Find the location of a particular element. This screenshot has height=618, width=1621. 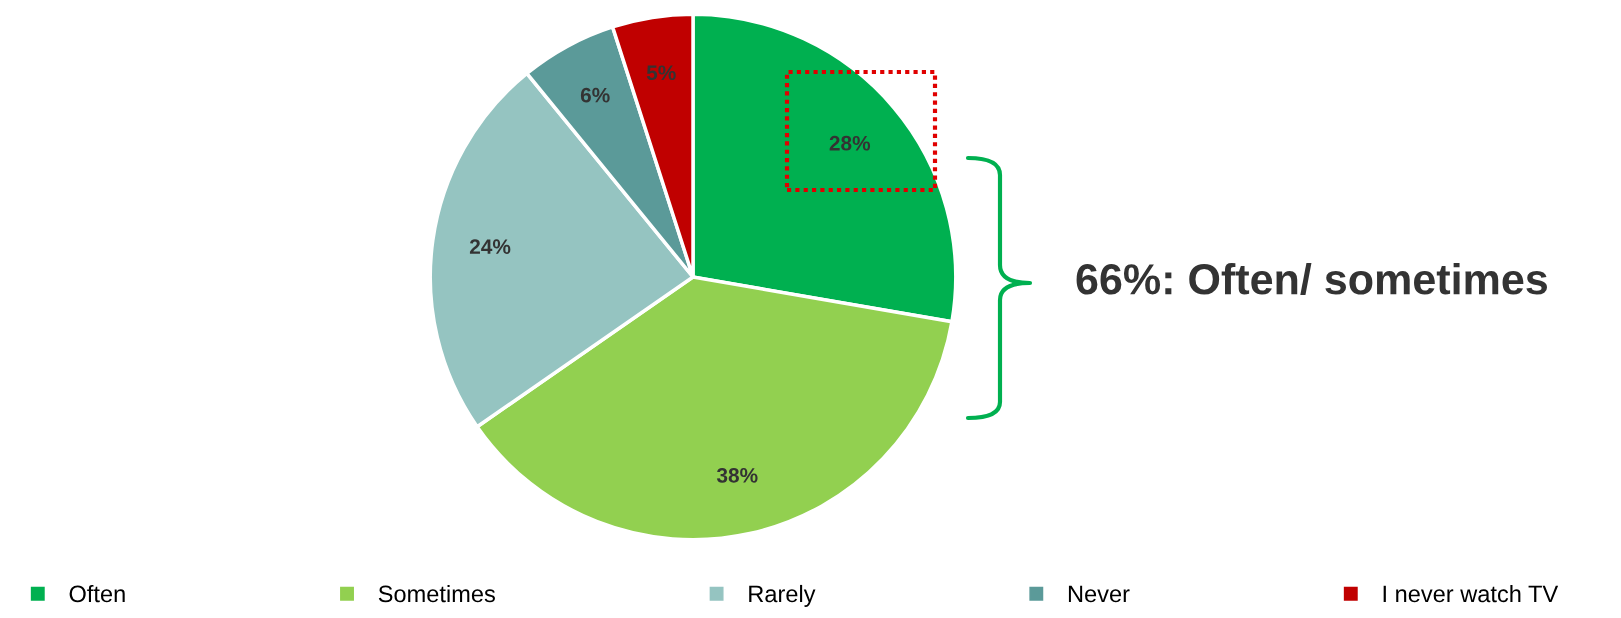

legend-label: I never watch TV is located at coordinates (1471, 593).